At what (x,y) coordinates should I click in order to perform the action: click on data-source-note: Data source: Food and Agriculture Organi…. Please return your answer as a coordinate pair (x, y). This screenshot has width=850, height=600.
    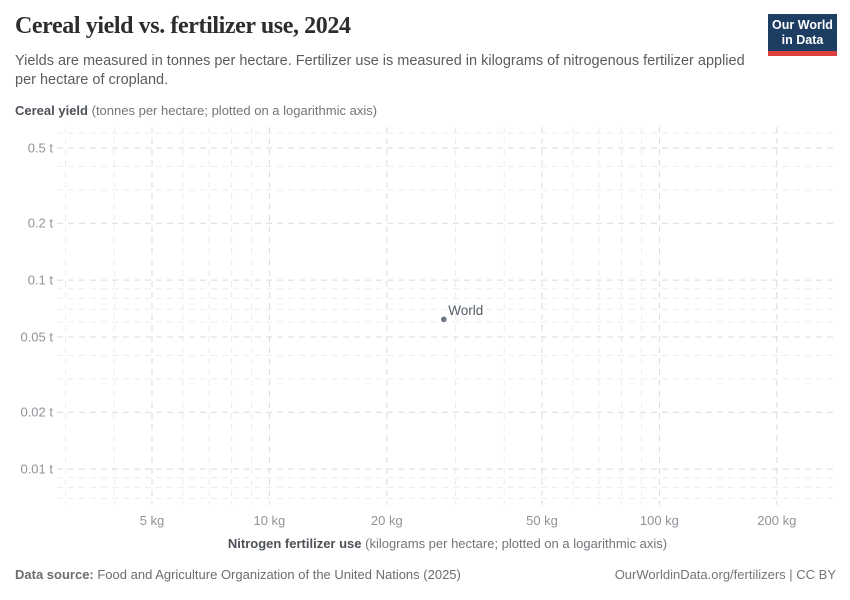
    Looking at the image, I should click on (238, 574).